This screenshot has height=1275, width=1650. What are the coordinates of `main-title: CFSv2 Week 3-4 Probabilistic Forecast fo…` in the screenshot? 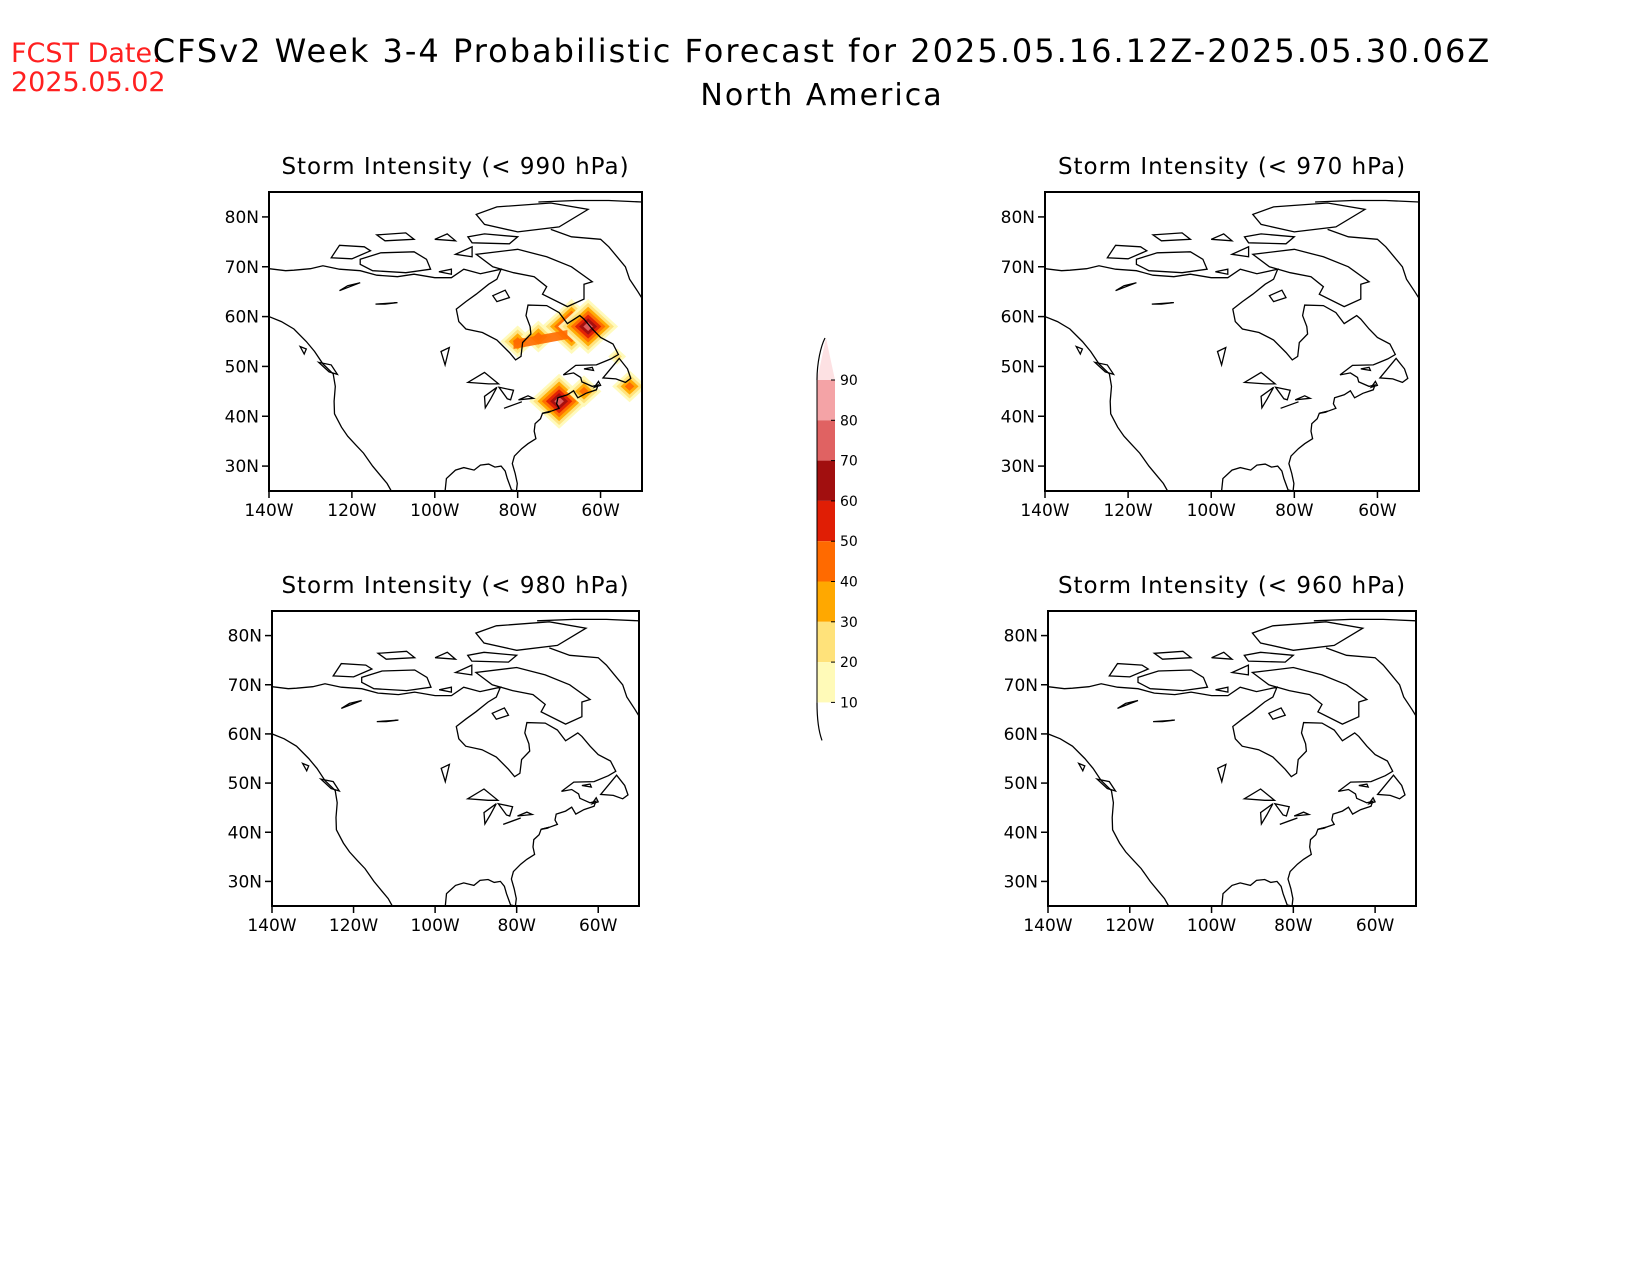 It's located at (822, 51).